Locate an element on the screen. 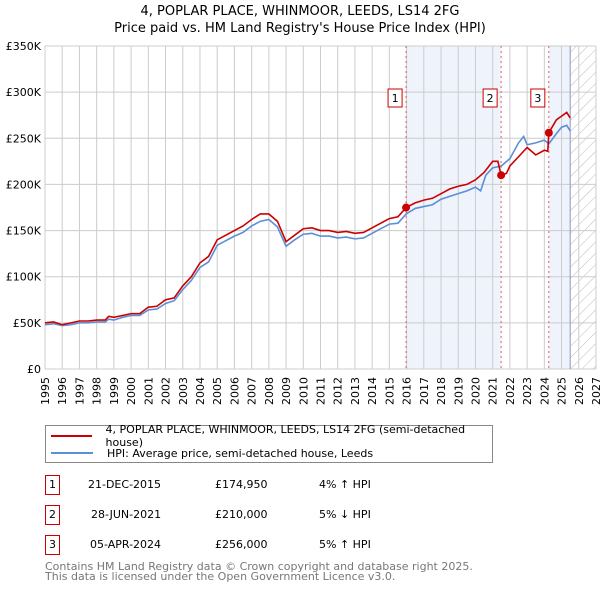  y-tick-label: £200K is located at coordinates (24, 184).